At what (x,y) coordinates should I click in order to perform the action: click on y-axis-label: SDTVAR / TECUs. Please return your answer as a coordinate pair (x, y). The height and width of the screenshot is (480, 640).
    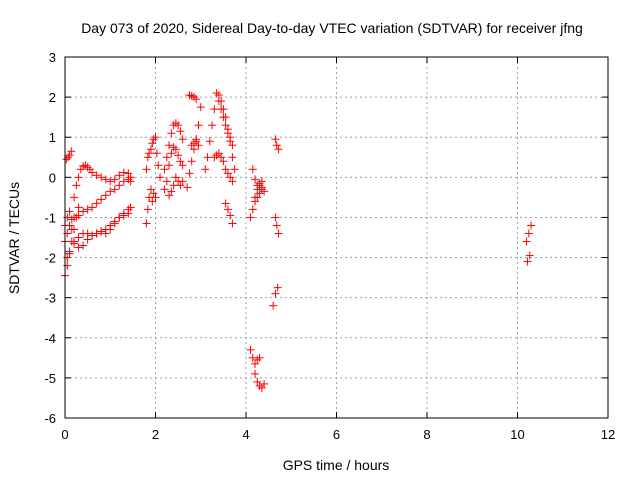
    Looking at the image, I should click on (14, 238).